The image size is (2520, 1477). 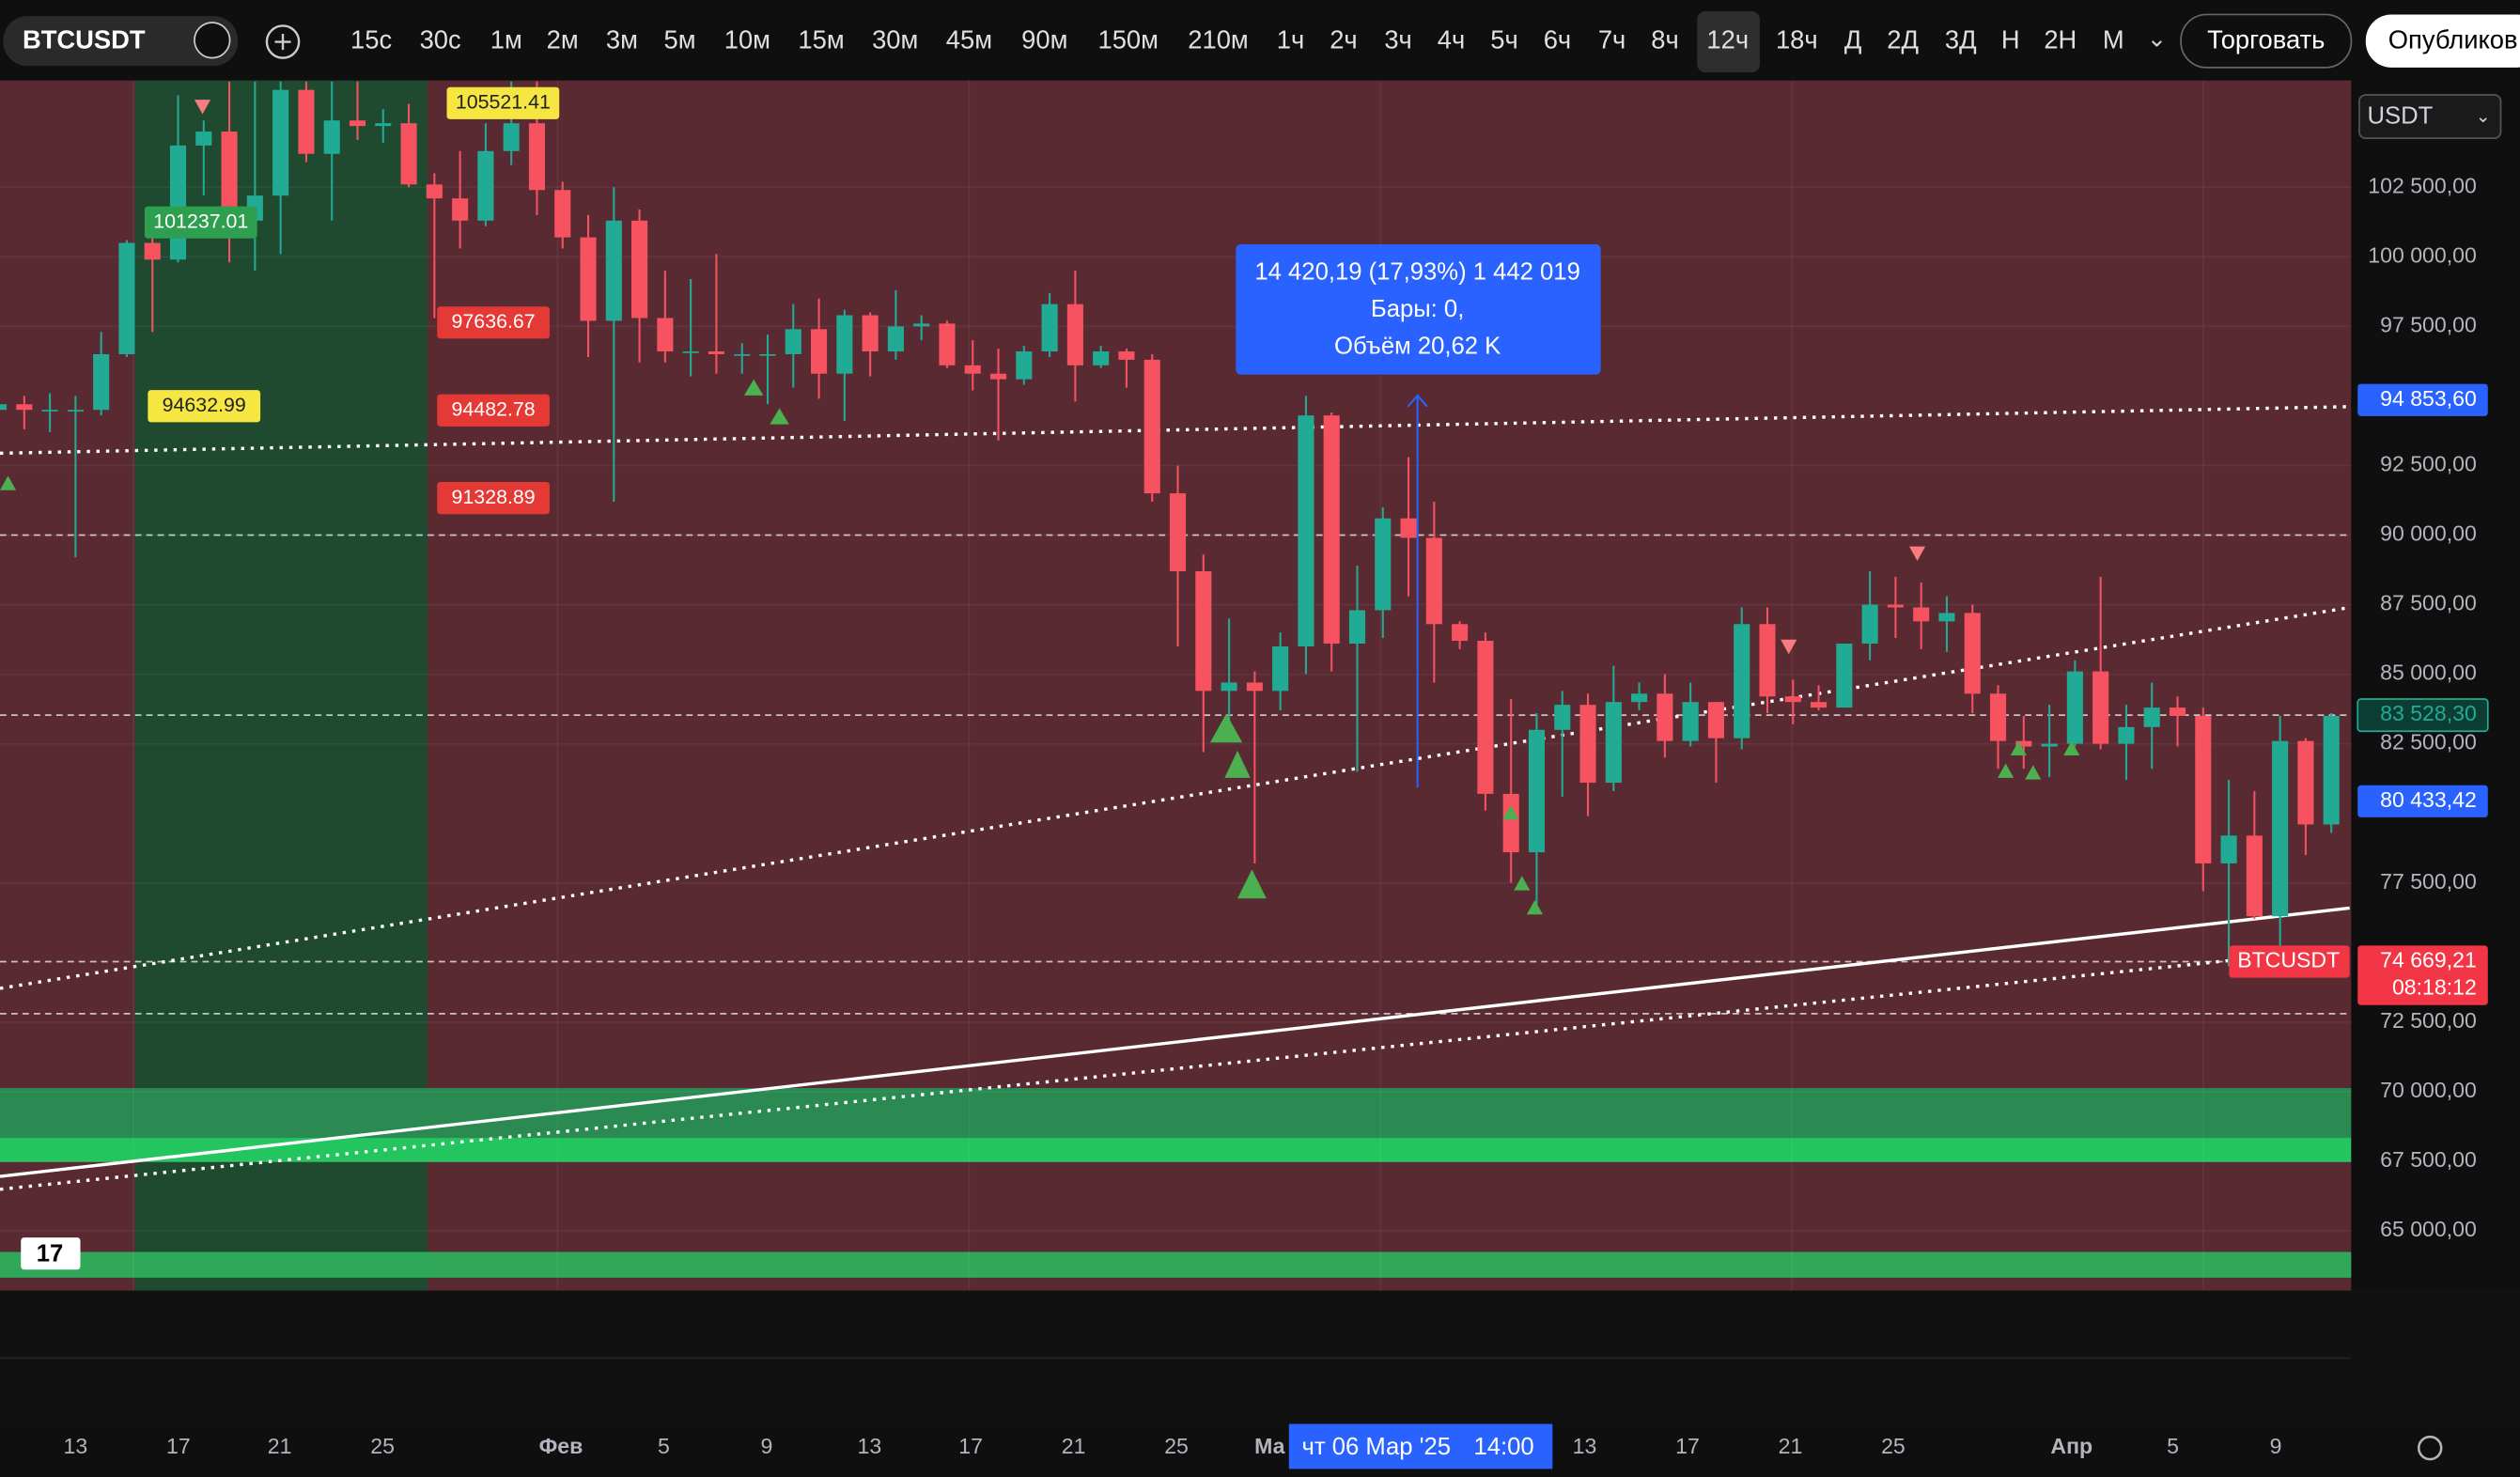 What do you see at coordinates (283, 41) in the screenshot?
I see `add-icon` at bounding box center [283, 41].